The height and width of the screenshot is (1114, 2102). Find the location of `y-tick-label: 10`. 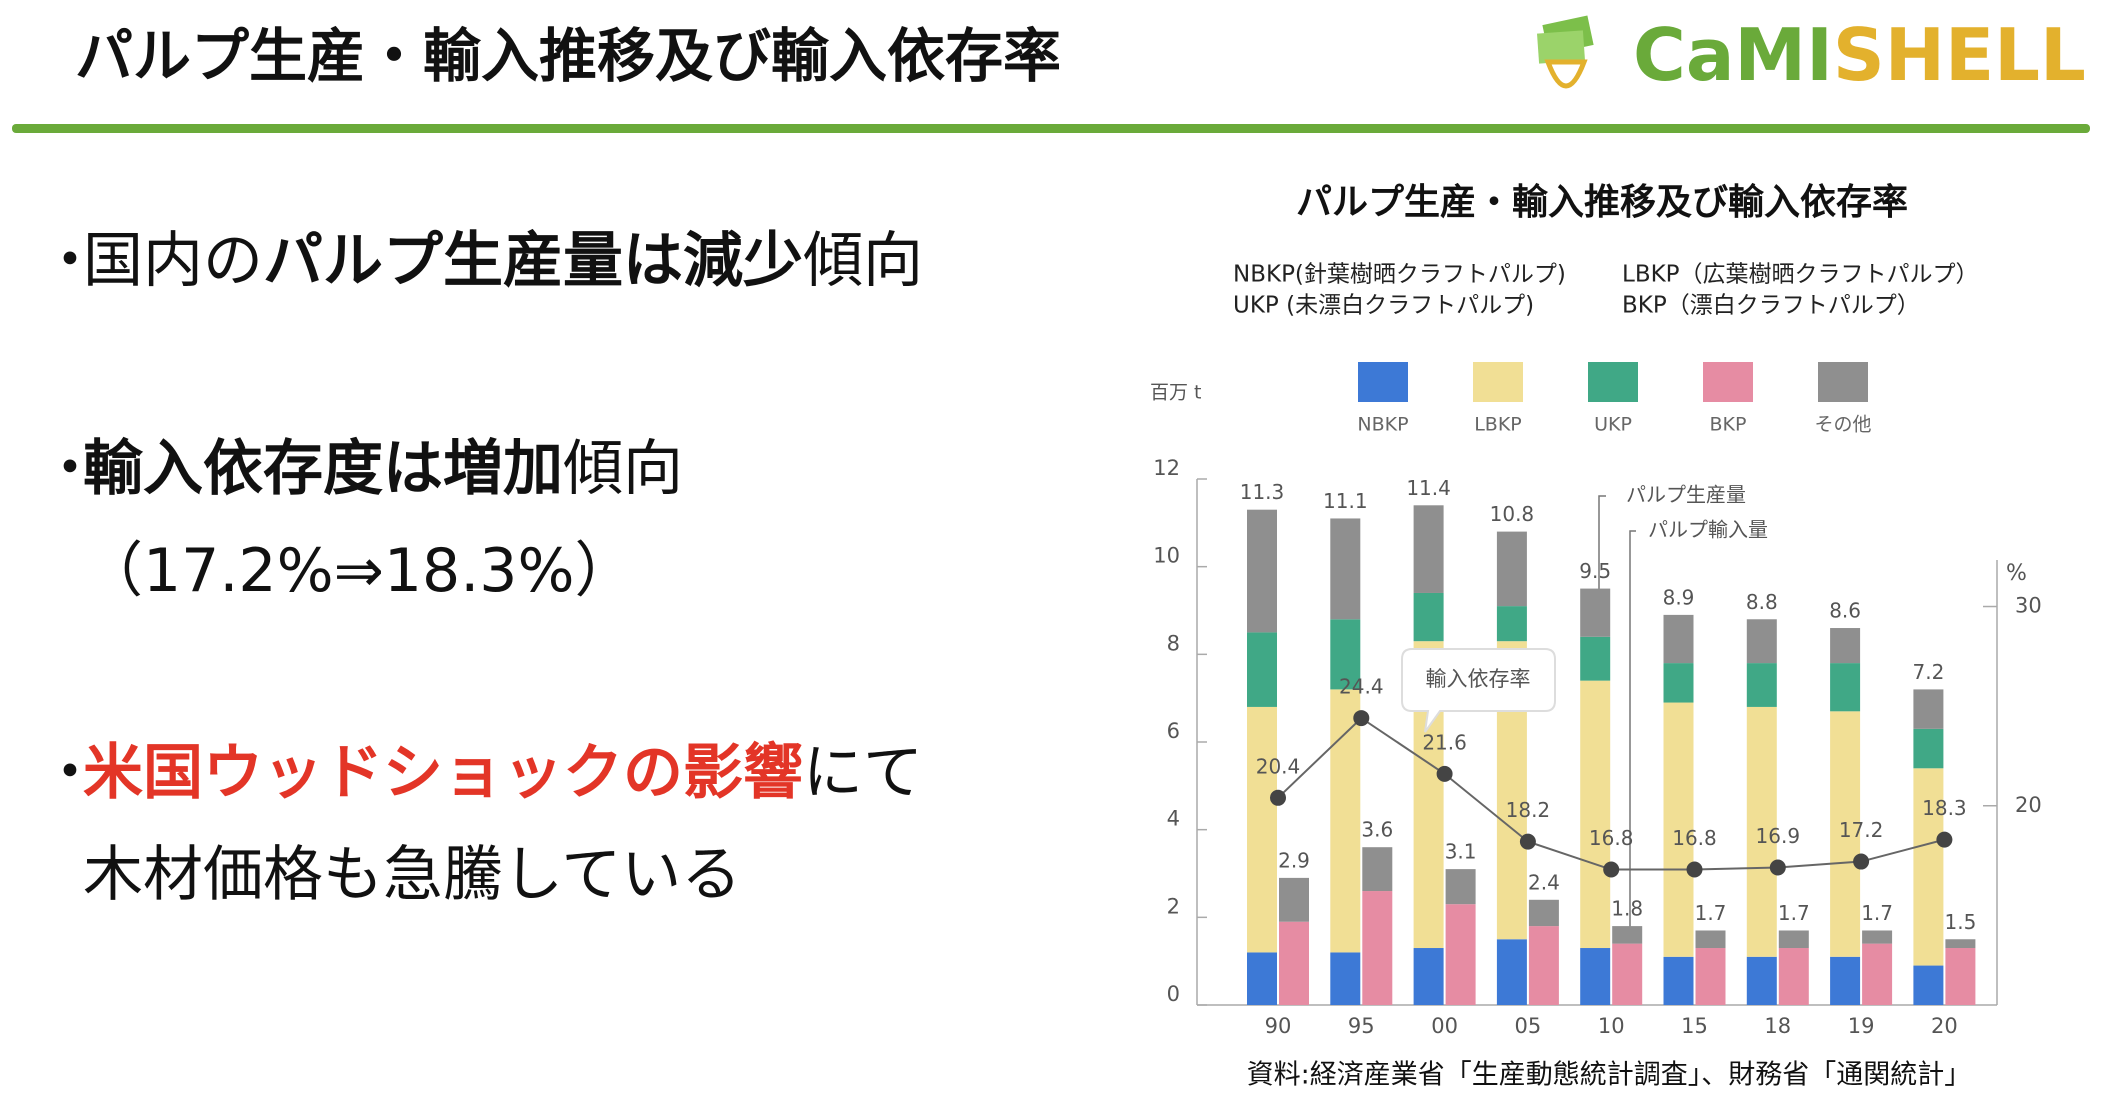

y-tick-label: 10 is located at coordinates (1166, 556).